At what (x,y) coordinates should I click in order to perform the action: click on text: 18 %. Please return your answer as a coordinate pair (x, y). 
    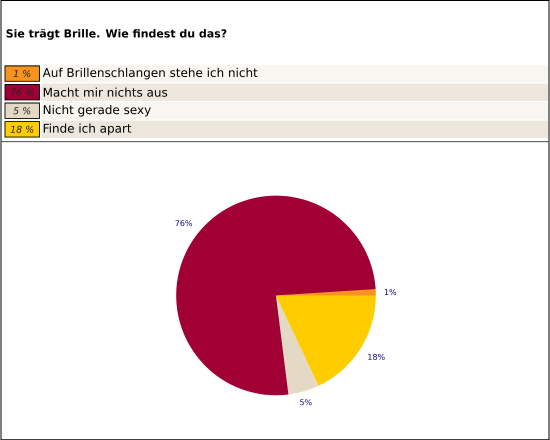
    Looking at the image, I should click on (22, 129).